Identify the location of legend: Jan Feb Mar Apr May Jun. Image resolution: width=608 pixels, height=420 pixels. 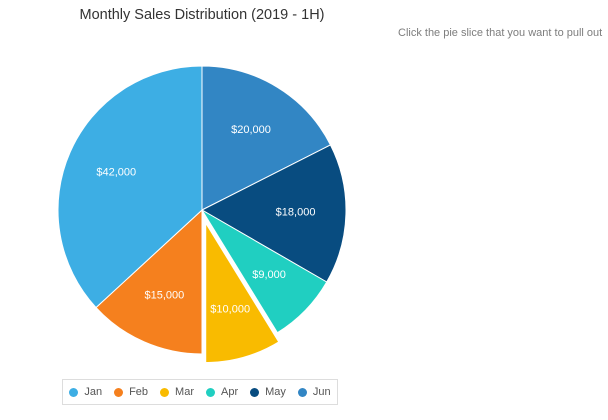
(200, 392).